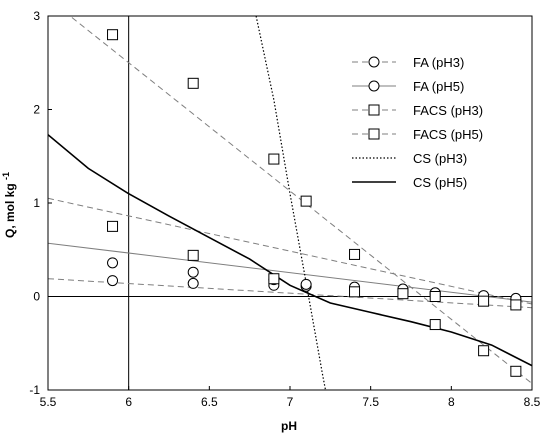 This screenshot has width=550, height=438. Describe the element at coordinates (48, 402) in the screenshot. I see `x-tick-label-0: 5.5` at that location.